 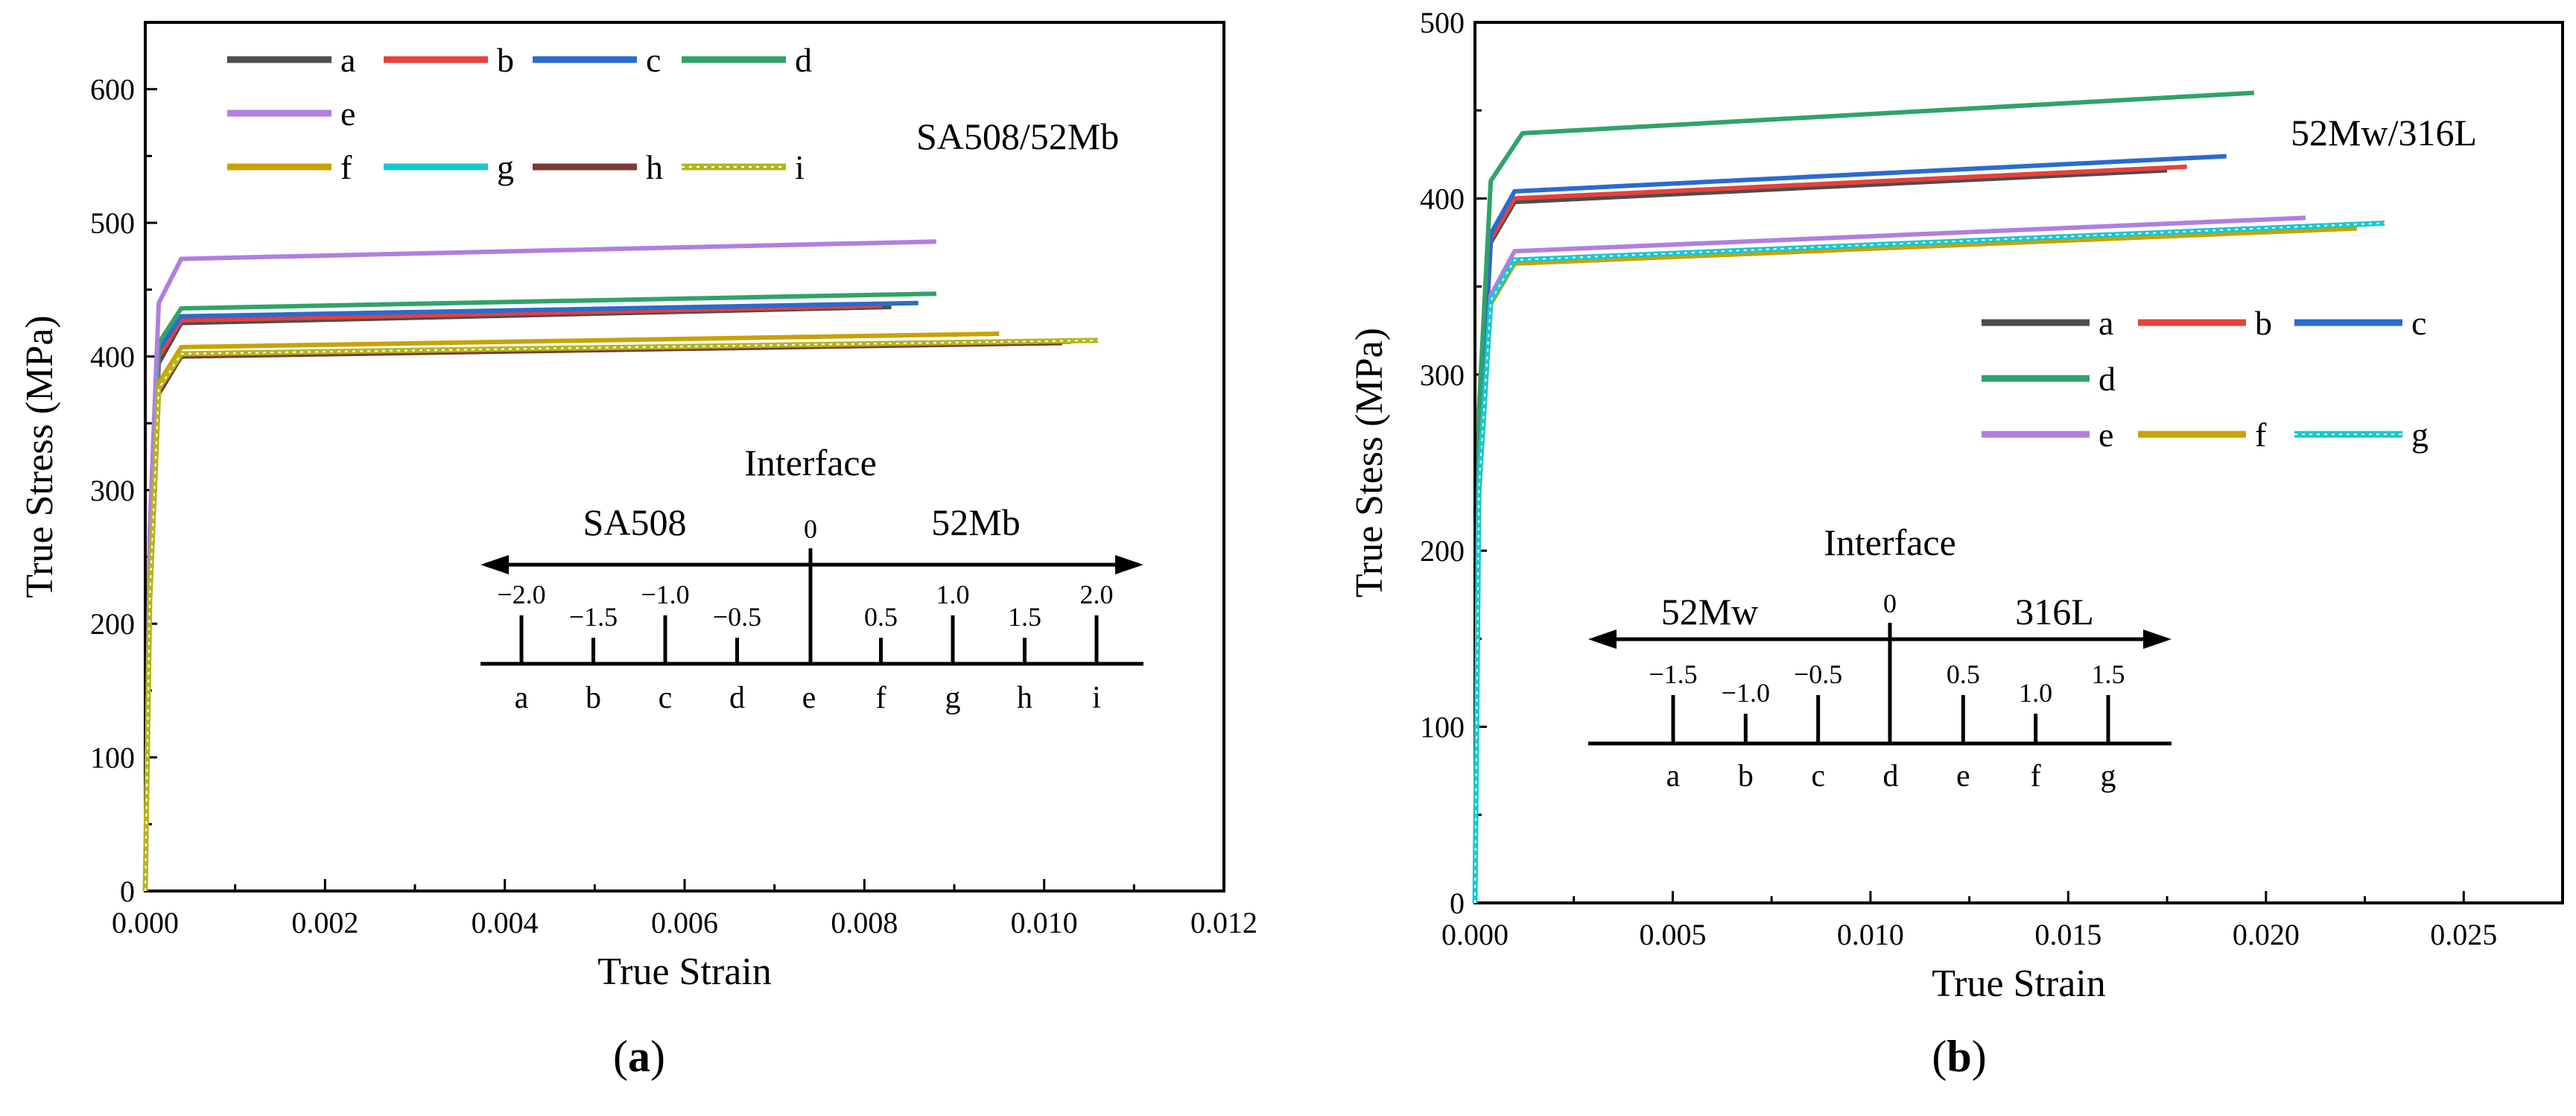 I want to click on y-axis-title: True Stess (MPa), so click(x=1370, y=462).